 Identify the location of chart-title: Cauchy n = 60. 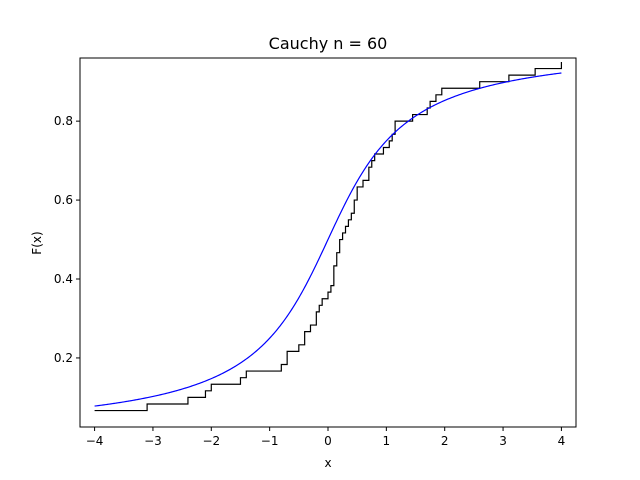
(328, 43).